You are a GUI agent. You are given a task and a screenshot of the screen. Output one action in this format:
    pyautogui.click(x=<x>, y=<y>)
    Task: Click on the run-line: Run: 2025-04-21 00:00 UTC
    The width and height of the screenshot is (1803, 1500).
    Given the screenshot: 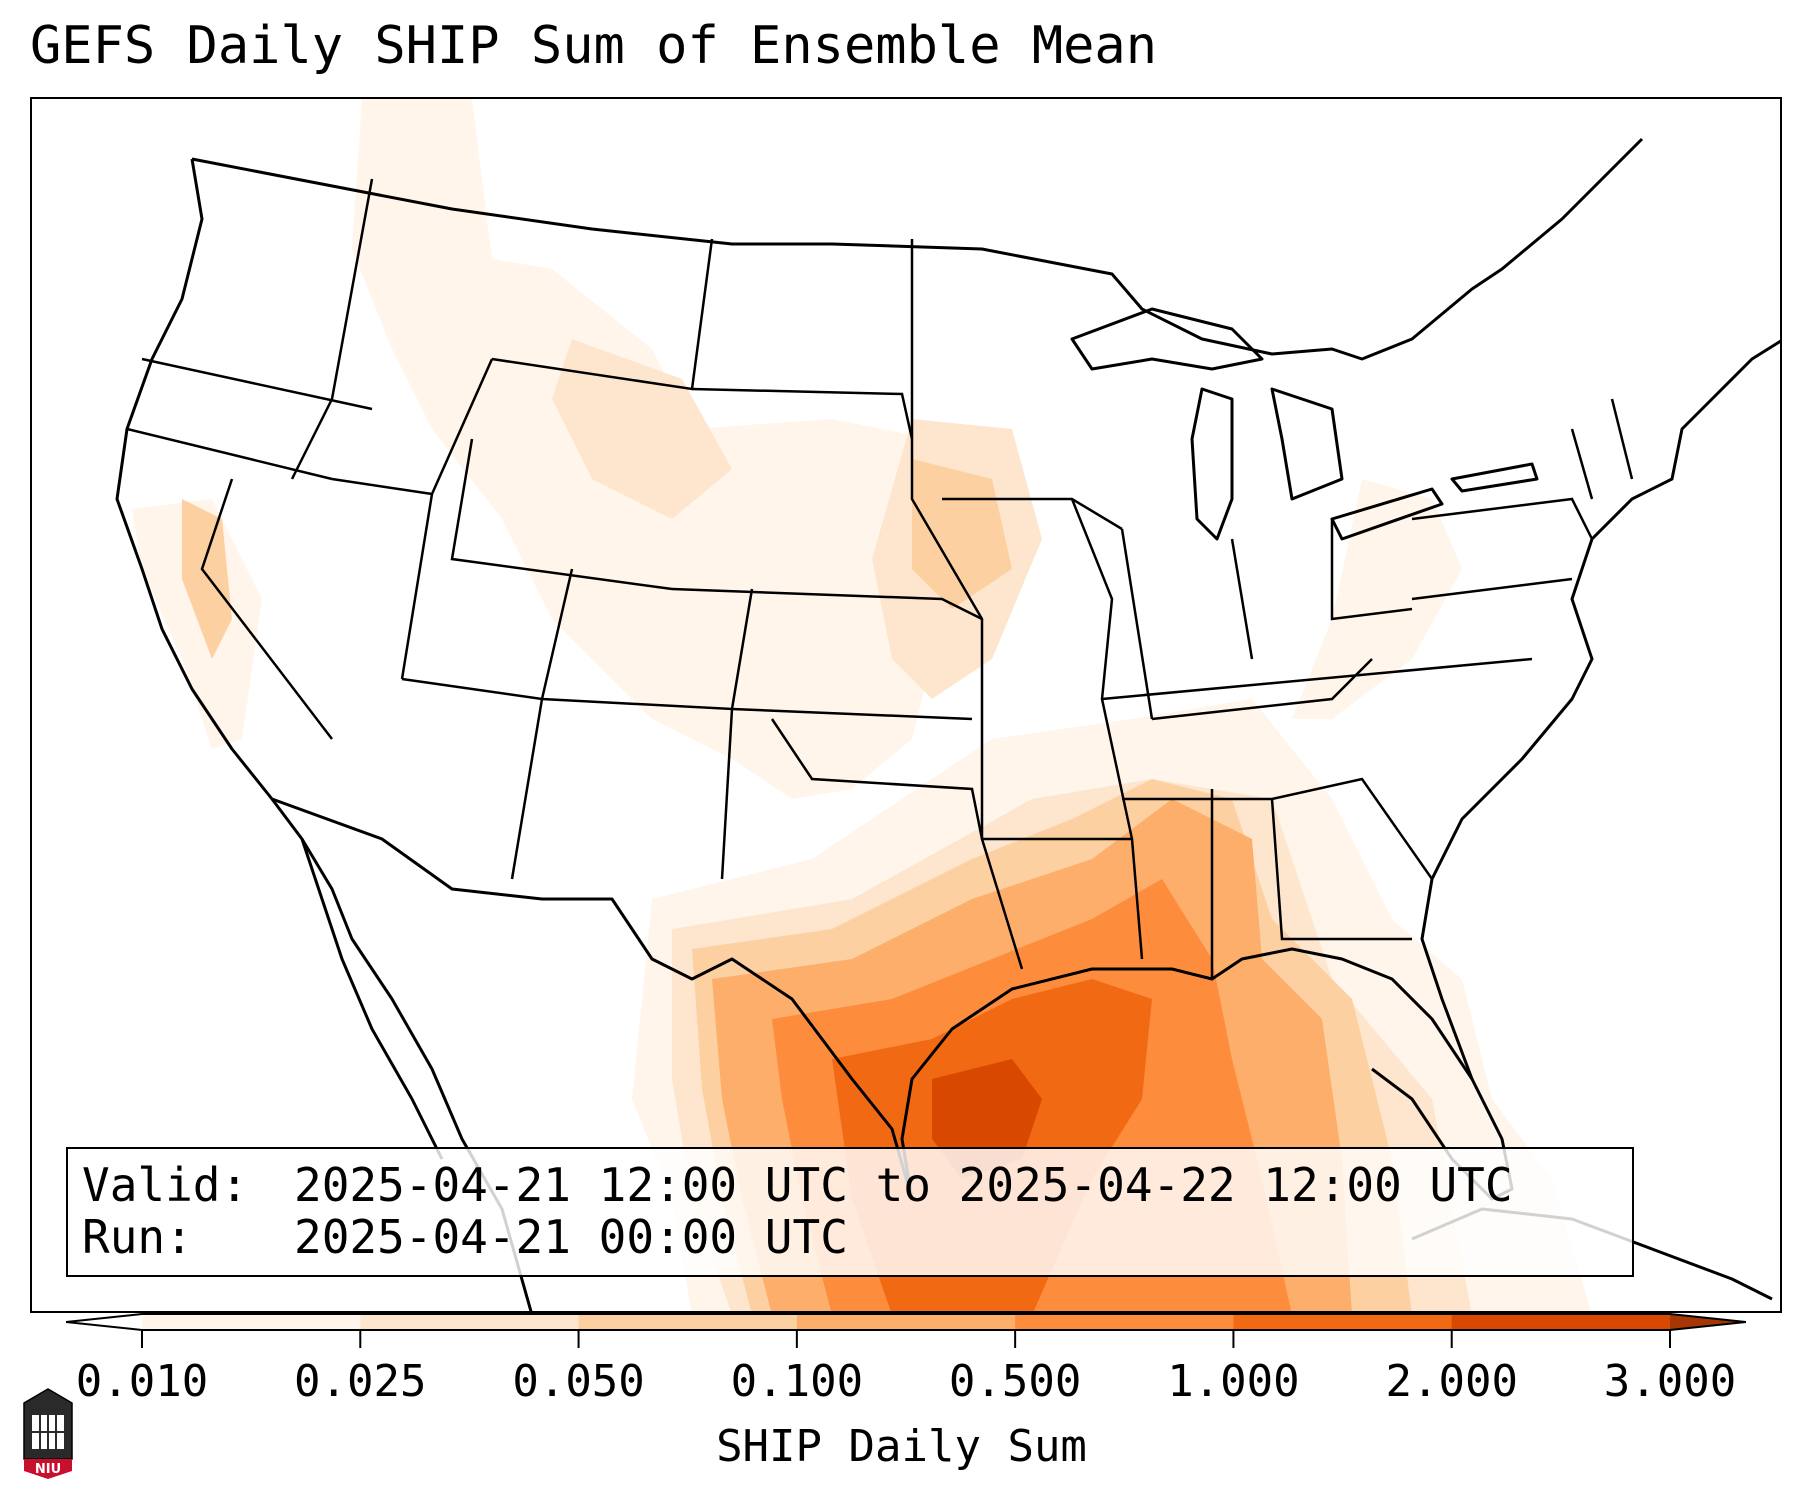 What is the action you would take?
    pyautogui.click(x=857, y=1237)
    